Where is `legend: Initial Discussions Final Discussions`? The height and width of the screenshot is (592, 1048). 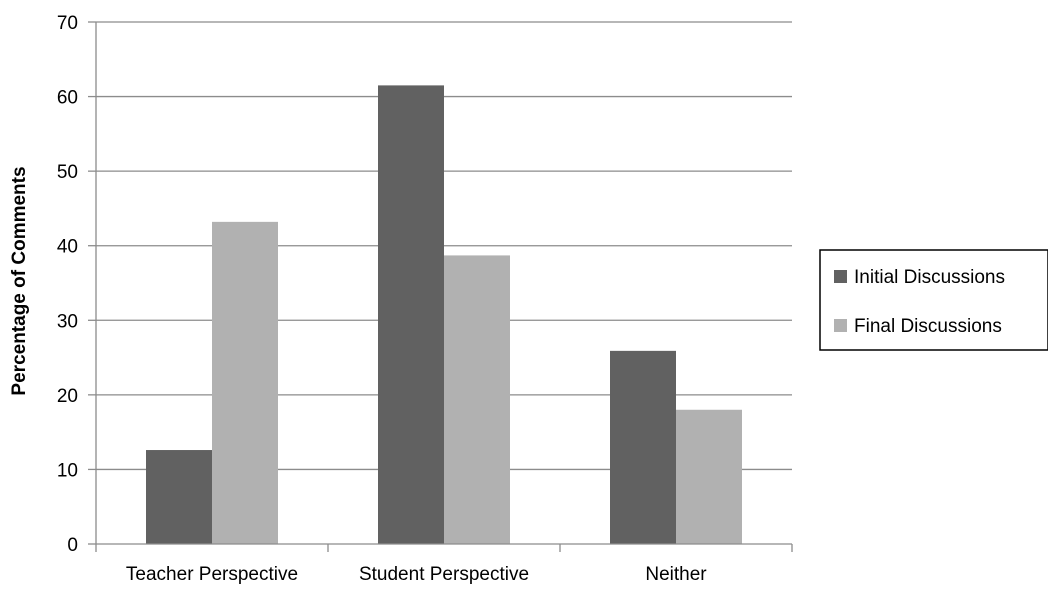
legend: Initial Discussions Final Discussions is located at coordinates (933, 300).